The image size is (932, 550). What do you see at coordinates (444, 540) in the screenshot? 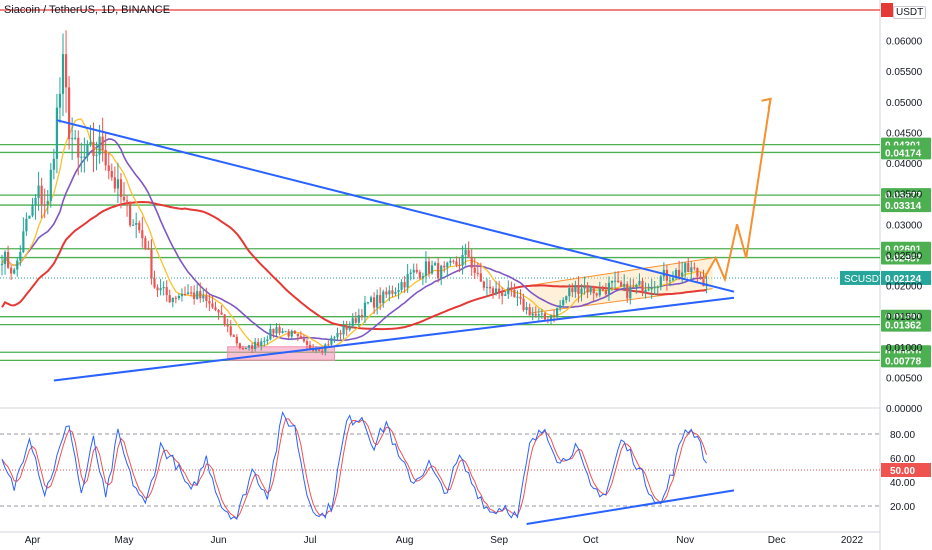
I see `time-axis: Apr May Jun Jul Aug Sep Oct Nov Dec 2022` at bounding box center [444, 540].